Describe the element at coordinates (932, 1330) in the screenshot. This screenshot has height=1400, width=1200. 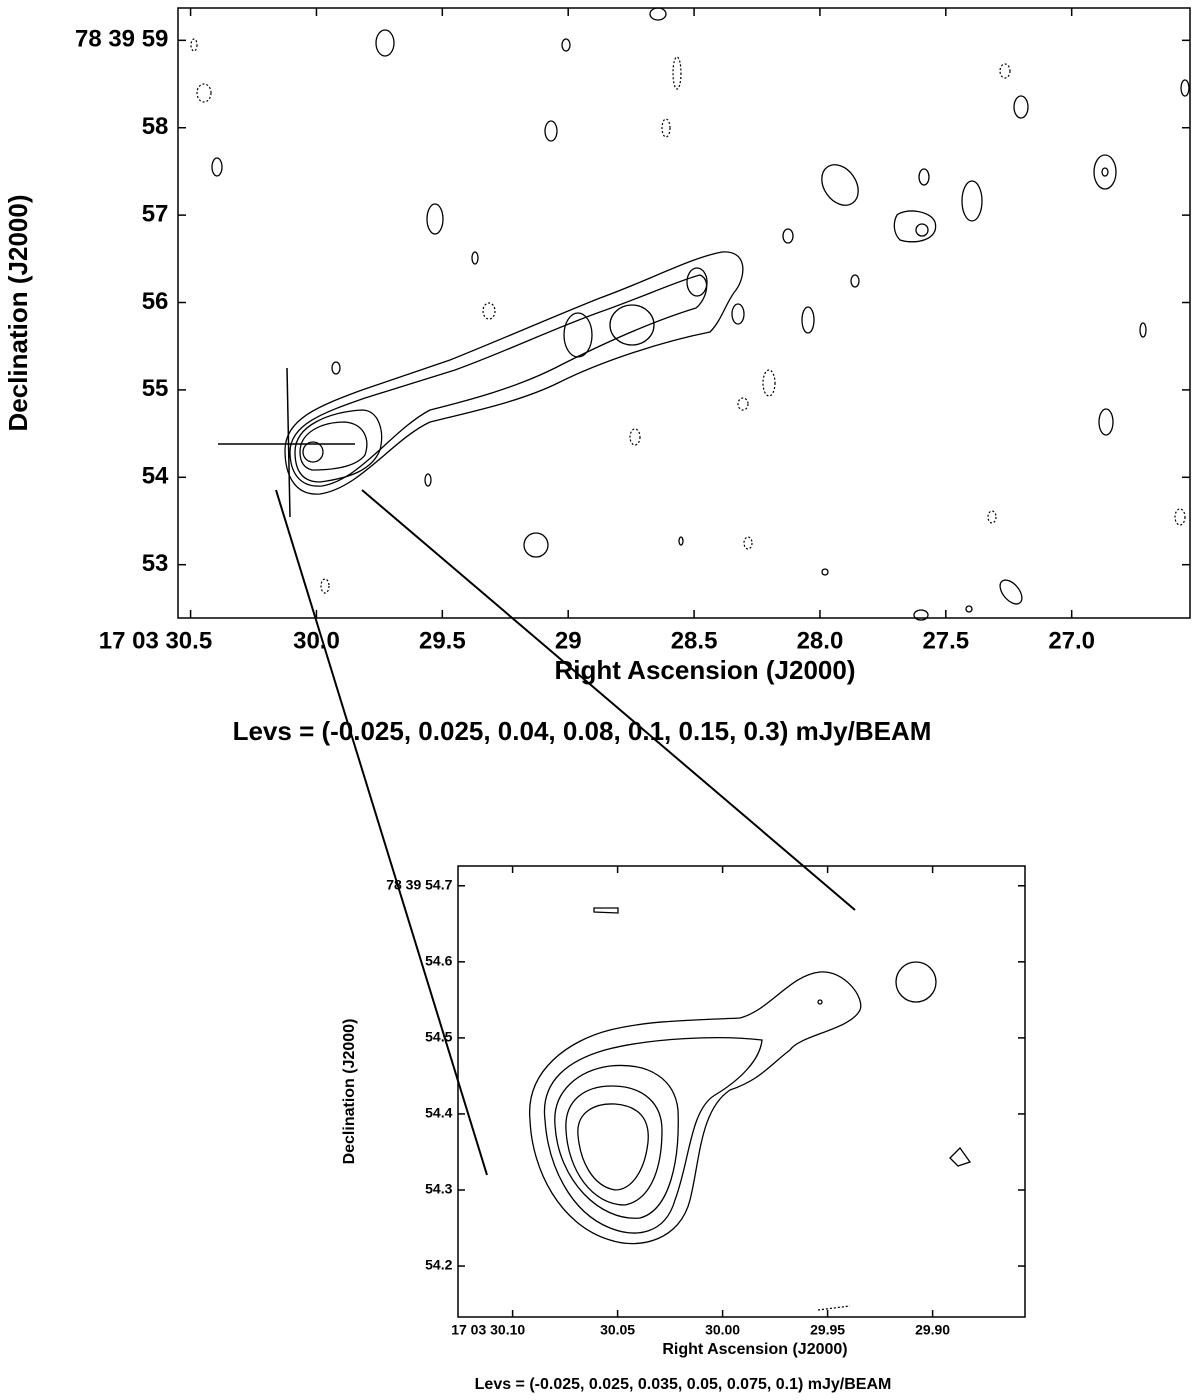
I see `x-tick-label: 29.90` at that location.